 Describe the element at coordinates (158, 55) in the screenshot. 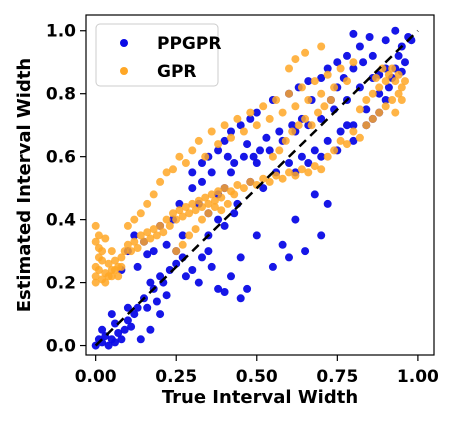

I see `legend: PPGPR GPR` at that location.